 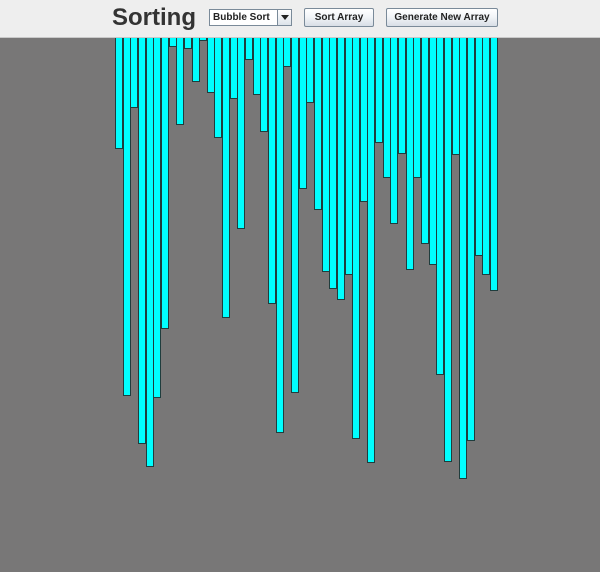 What do you see at coordinates (154, 17) in the screenshot?
I see `page-title: Sorting` at bounding box center [154, 17].